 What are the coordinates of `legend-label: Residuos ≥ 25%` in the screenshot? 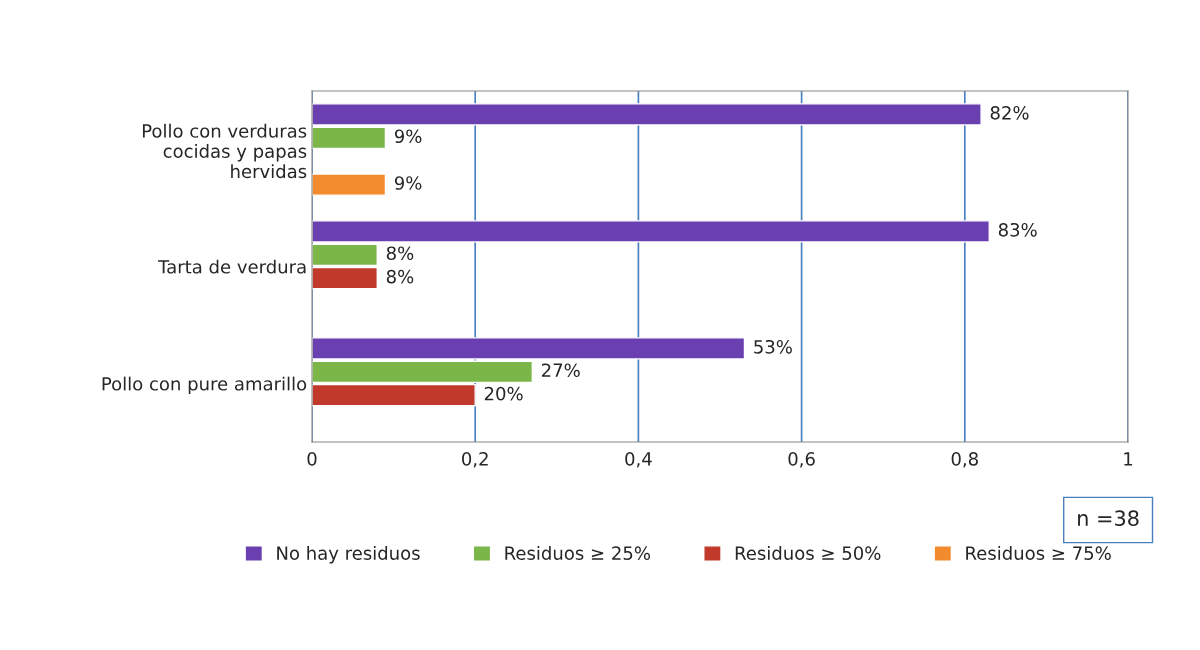 It's located at (578, 553).